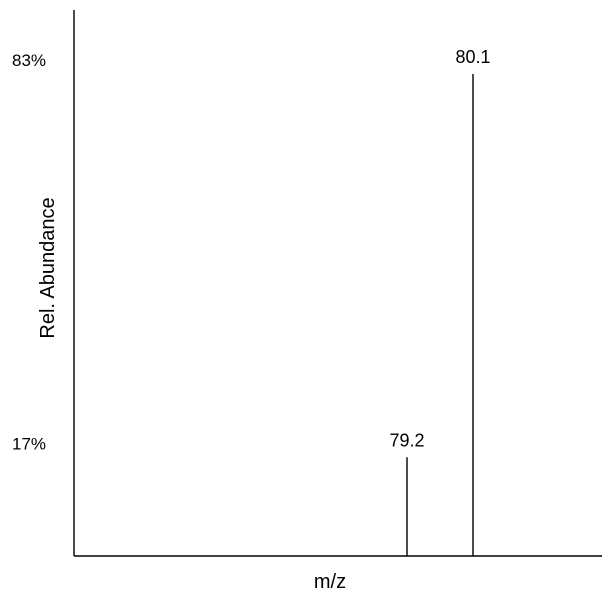 The width and height of the screenshot is (602, 592). What do you see at coordinates (48, 267) in the screenshot?
I see `y-axis-label: Rel. Abundance` at bounding box center [48, 267].